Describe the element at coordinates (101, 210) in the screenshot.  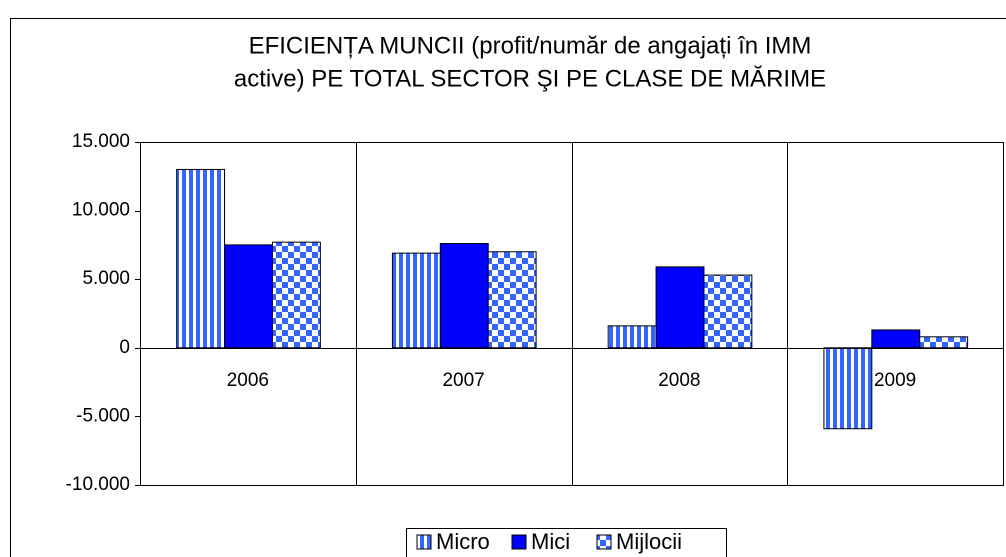
I see `y-tick-label: 10.000` at that location.